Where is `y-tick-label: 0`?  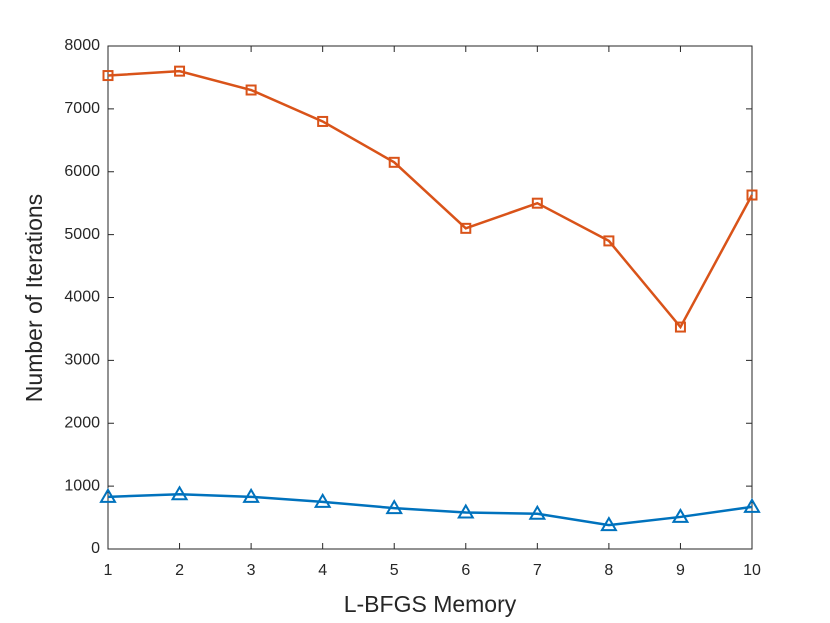
y-tick-label: 0 is located at coordinates (95, 548).